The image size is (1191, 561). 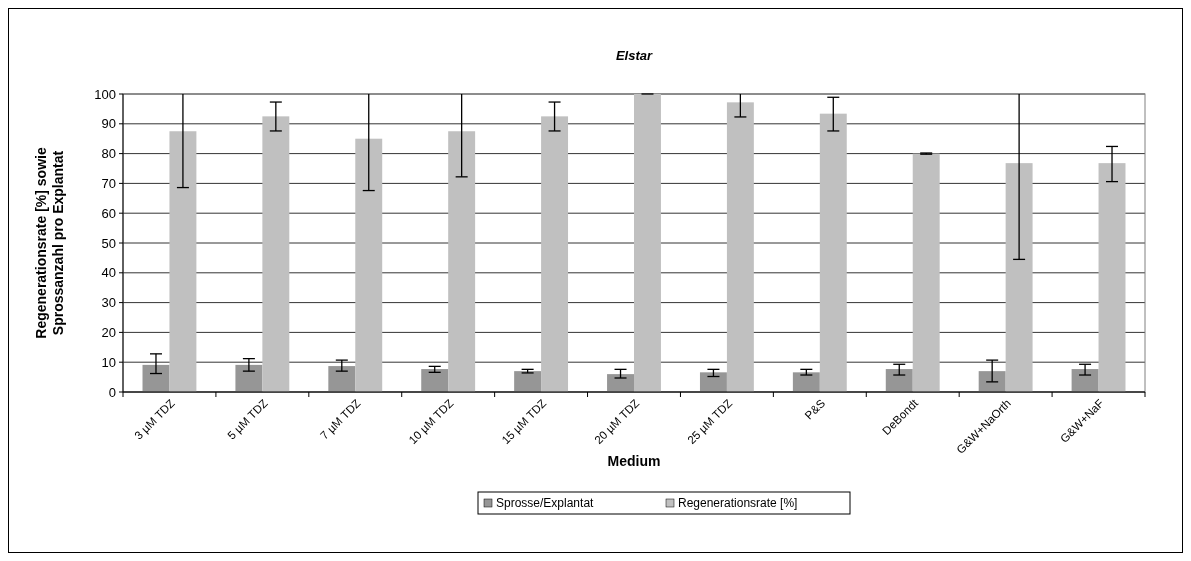 What do you see at coordinates (154, 419) in the screenshot?
I see `x-tick-label: 3 µM TDZ` at bounding box center [154, 419].